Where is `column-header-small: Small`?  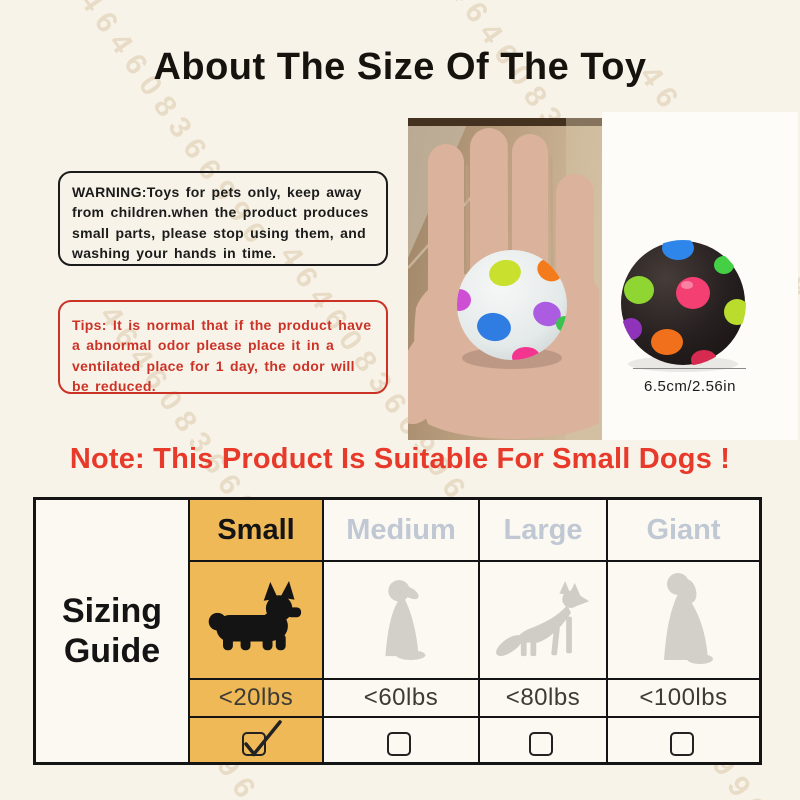 column-header-small: Small is located at coordinates (256, 530).